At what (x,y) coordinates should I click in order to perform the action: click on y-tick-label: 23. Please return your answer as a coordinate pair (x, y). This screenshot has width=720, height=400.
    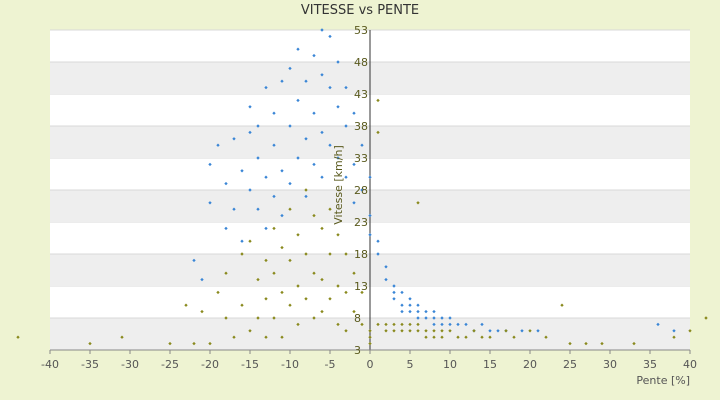
    Looking at the image, I should click on (361, 222).